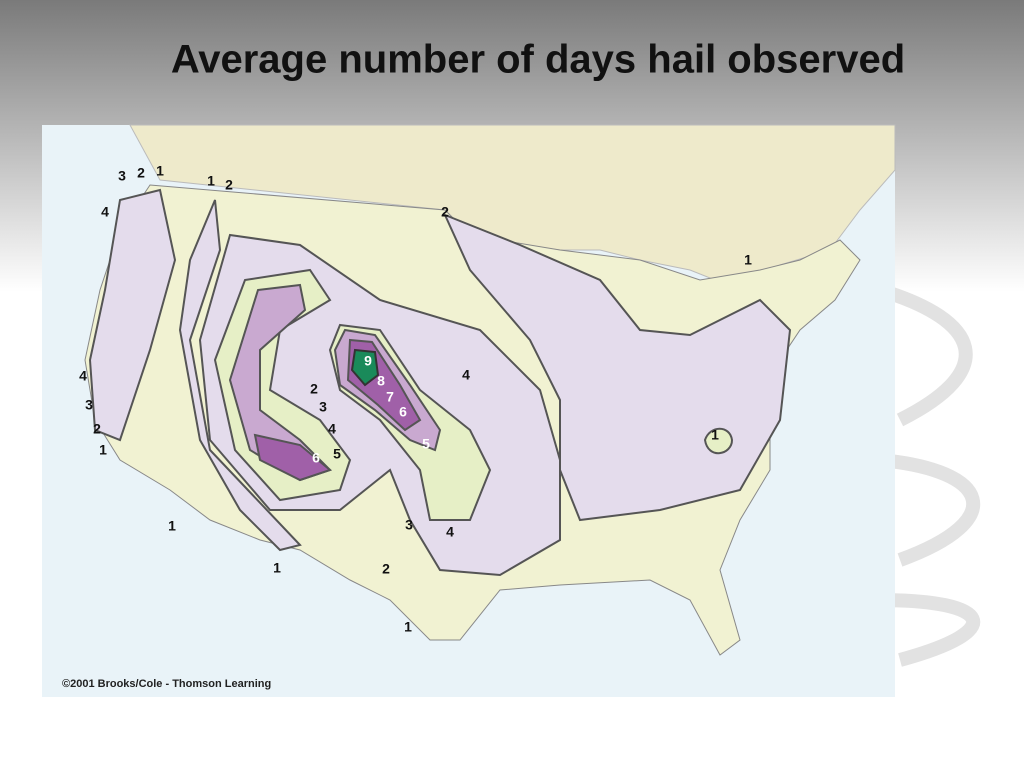 Image resolution: width=1024 pixels, height=768 pixels. I want to click on decoration, so click(929, 475).